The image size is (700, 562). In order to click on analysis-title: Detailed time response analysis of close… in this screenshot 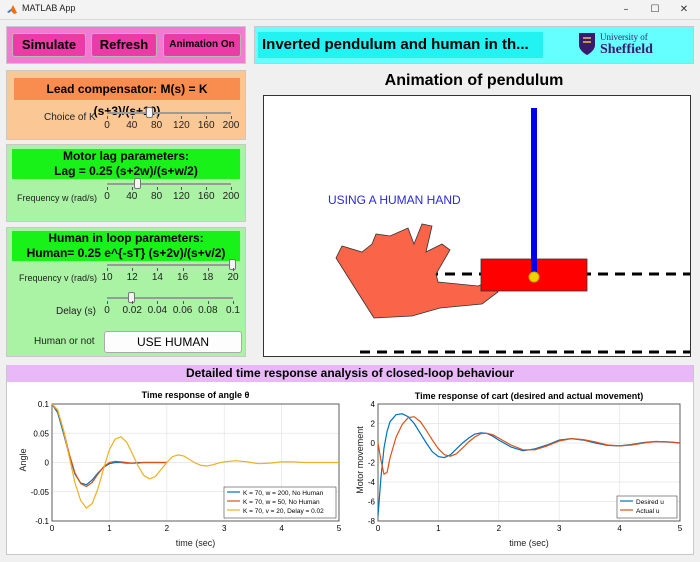, I will do `click(350, 373)`.